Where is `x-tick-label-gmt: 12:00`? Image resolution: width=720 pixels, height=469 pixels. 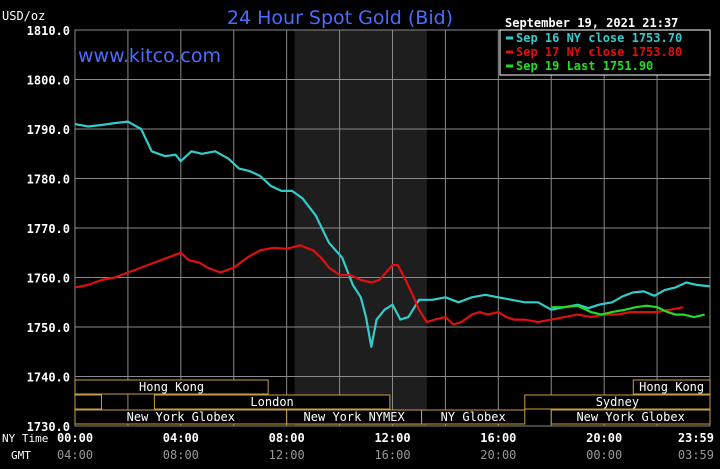 x-tick-label-gmt: 12:00 is located at coordinates (287, 455).